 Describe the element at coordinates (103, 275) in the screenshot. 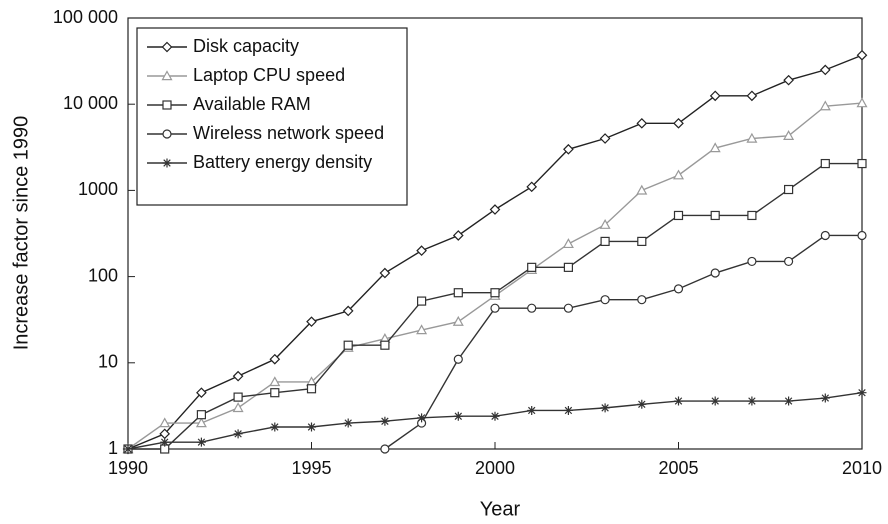

I see `y-tick-label: 100` at that location.